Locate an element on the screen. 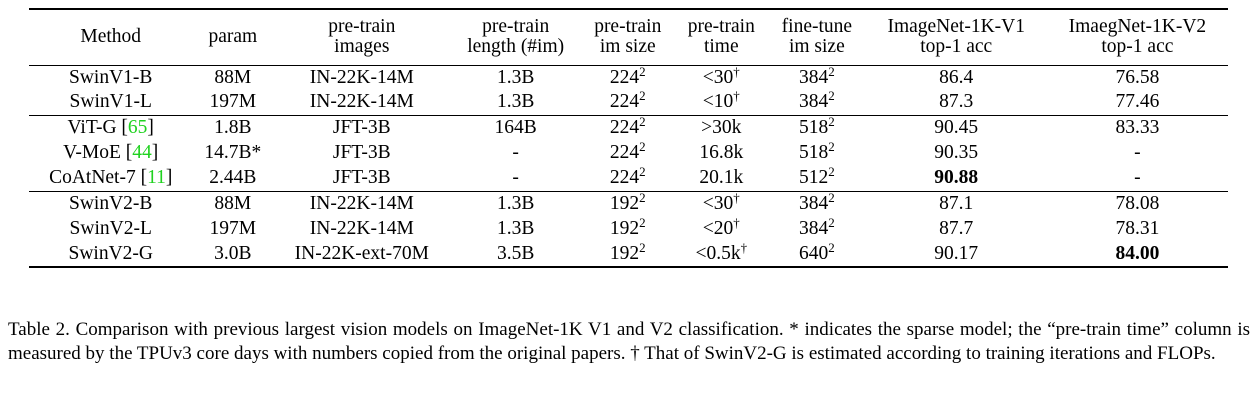  header-param: param is located at coordinates (232, 37).